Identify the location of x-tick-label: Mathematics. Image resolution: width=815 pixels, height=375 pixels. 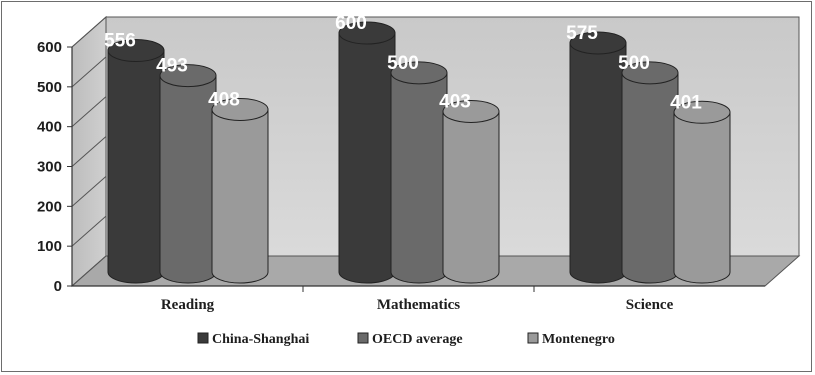
(418, 305).